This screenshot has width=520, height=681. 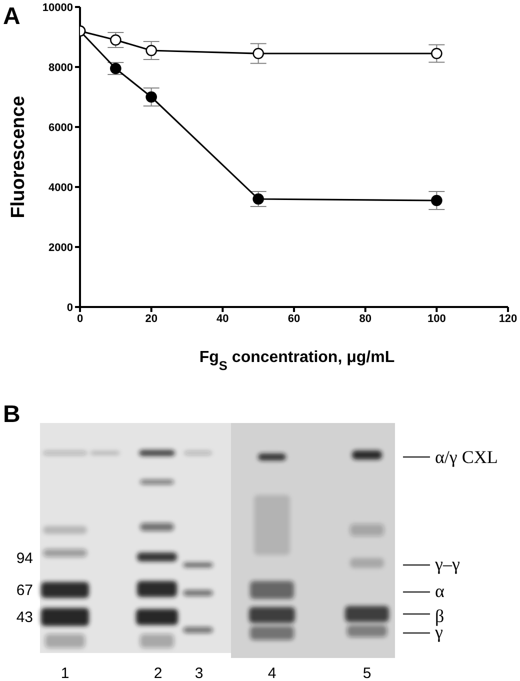 I want to click on y-tick-label: 8000, so click(x=60, y=68).